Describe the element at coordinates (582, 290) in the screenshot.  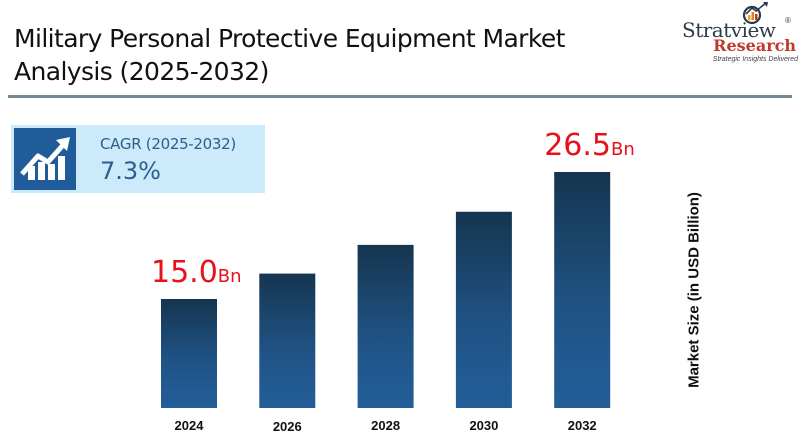
I see `bar-2032` at that location.